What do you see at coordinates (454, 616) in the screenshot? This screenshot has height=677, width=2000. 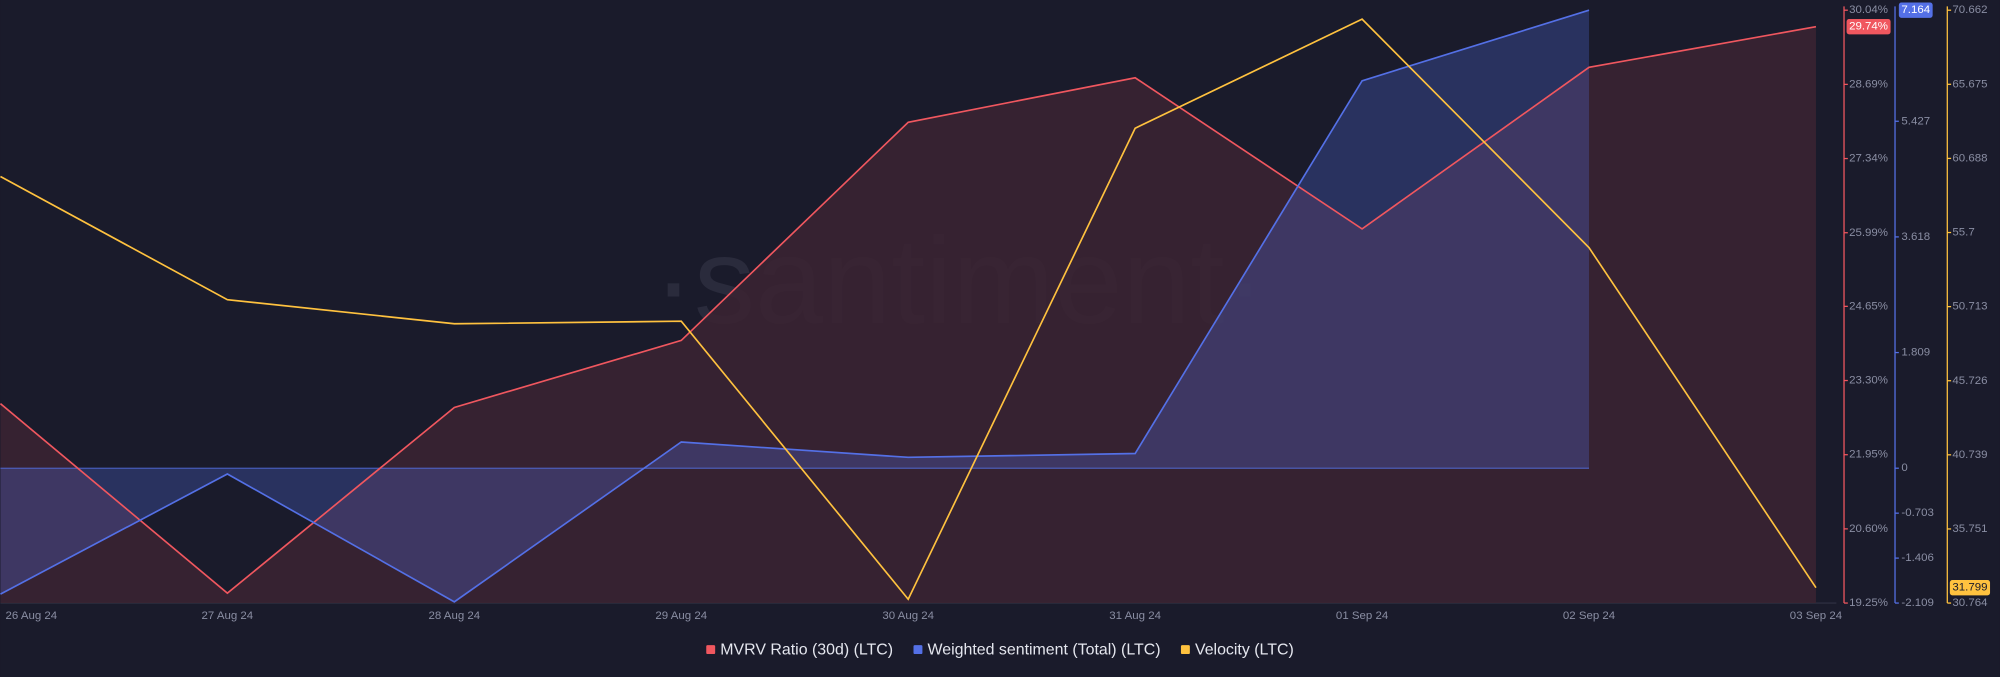 I see `x-tick-label: 28 Aug 24` at bounding box center [454, 616].